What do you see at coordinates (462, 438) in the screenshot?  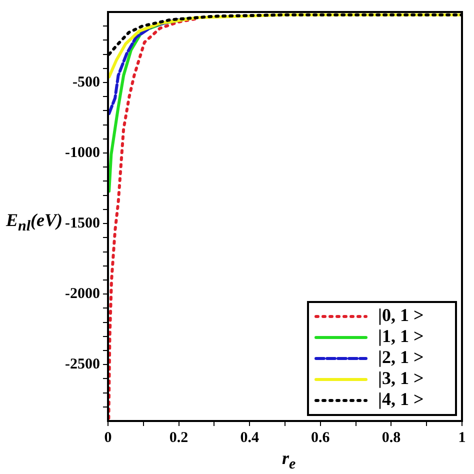 I see `x-tick-label: 1` at bounding box center [462, 438].